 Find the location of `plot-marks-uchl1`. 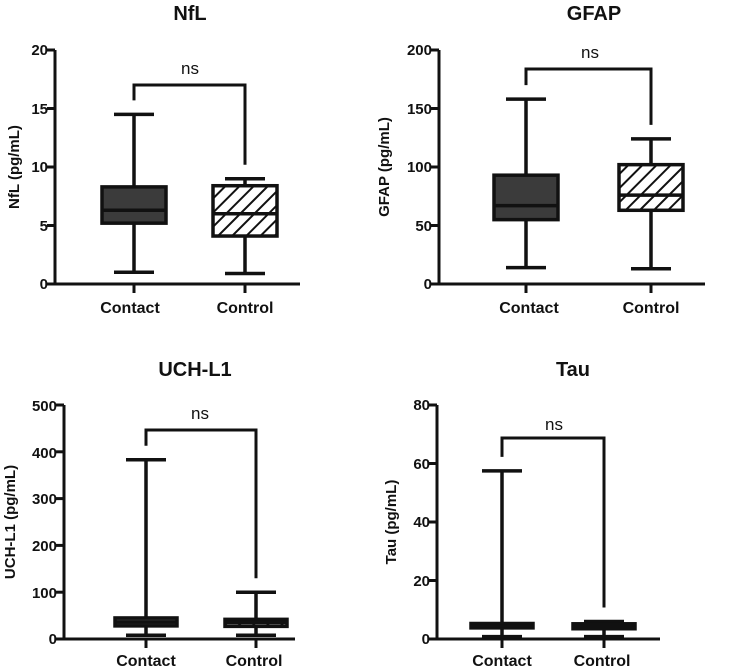

plot-marks-uchl1 is located at coordinates (175, 525).